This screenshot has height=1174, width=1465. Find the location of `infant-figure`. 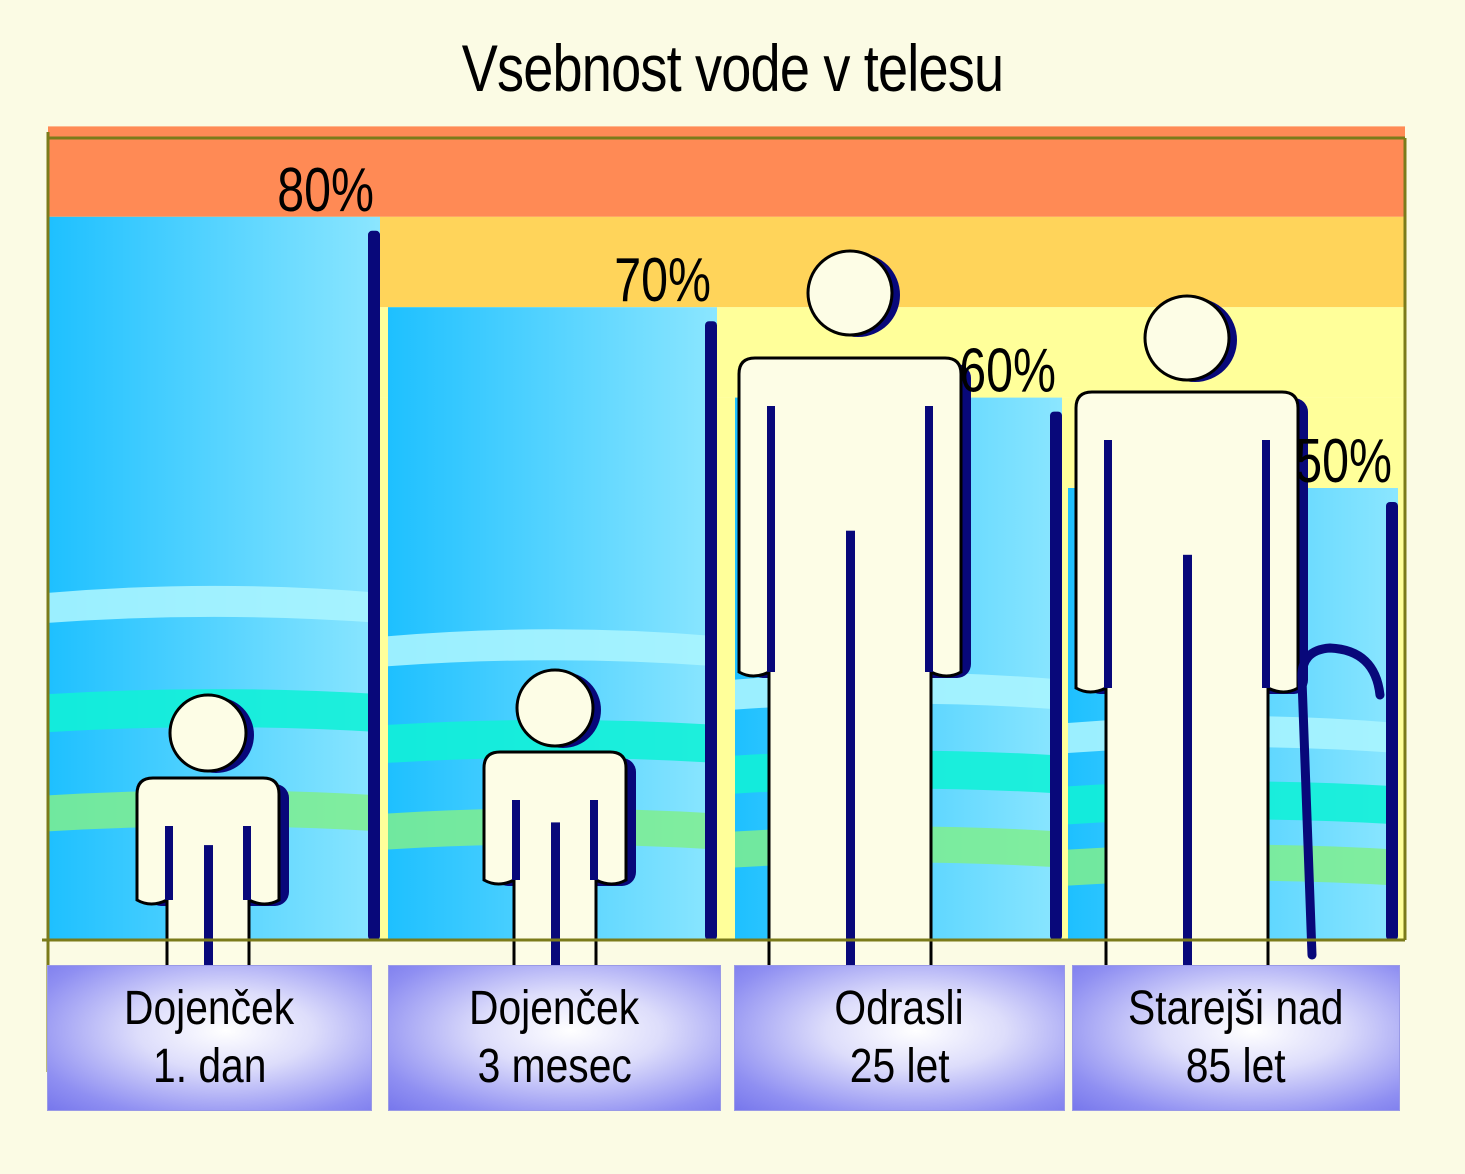

infant-figure is located at coordinates (212, 832).